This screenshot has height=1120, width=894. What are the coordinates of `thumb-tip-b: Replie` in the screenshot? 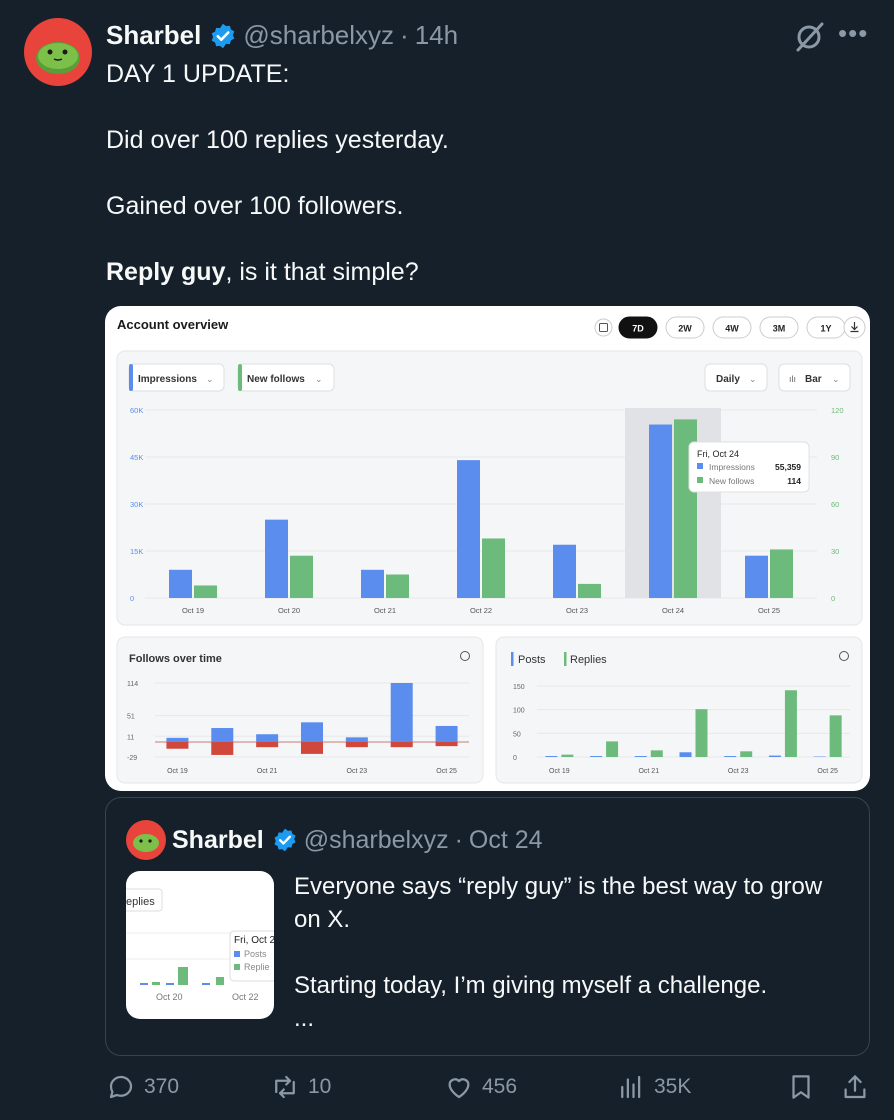 It's located at (257, 967).